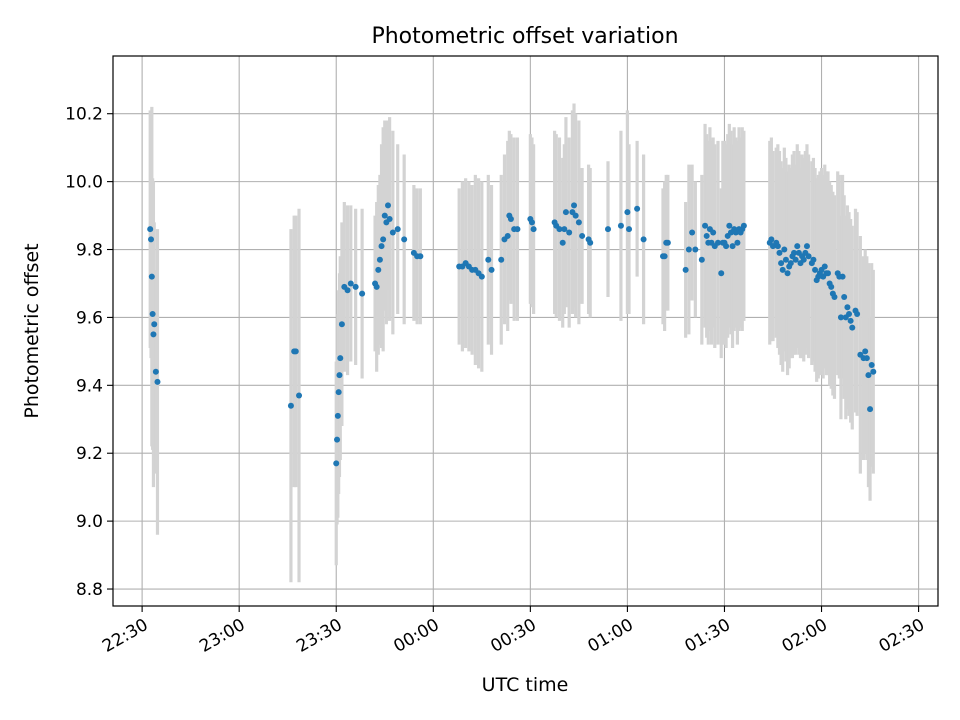 This screenshot has width=960, height=720. What do you see at coordinates (513, 636) in the screenshot?
I see `x-tick-label: 00:30` at bounding box center [513, 636].